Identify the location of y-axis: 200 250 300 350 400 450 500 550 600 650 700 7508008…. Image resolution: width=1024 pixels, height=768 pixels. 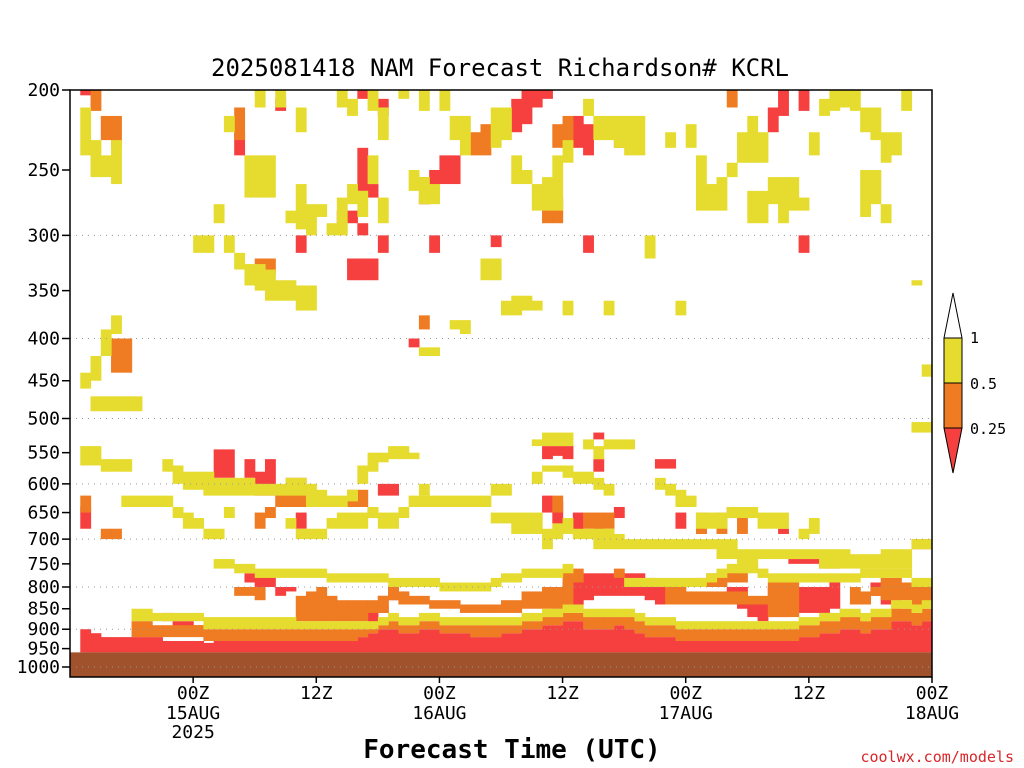
(43, 379).